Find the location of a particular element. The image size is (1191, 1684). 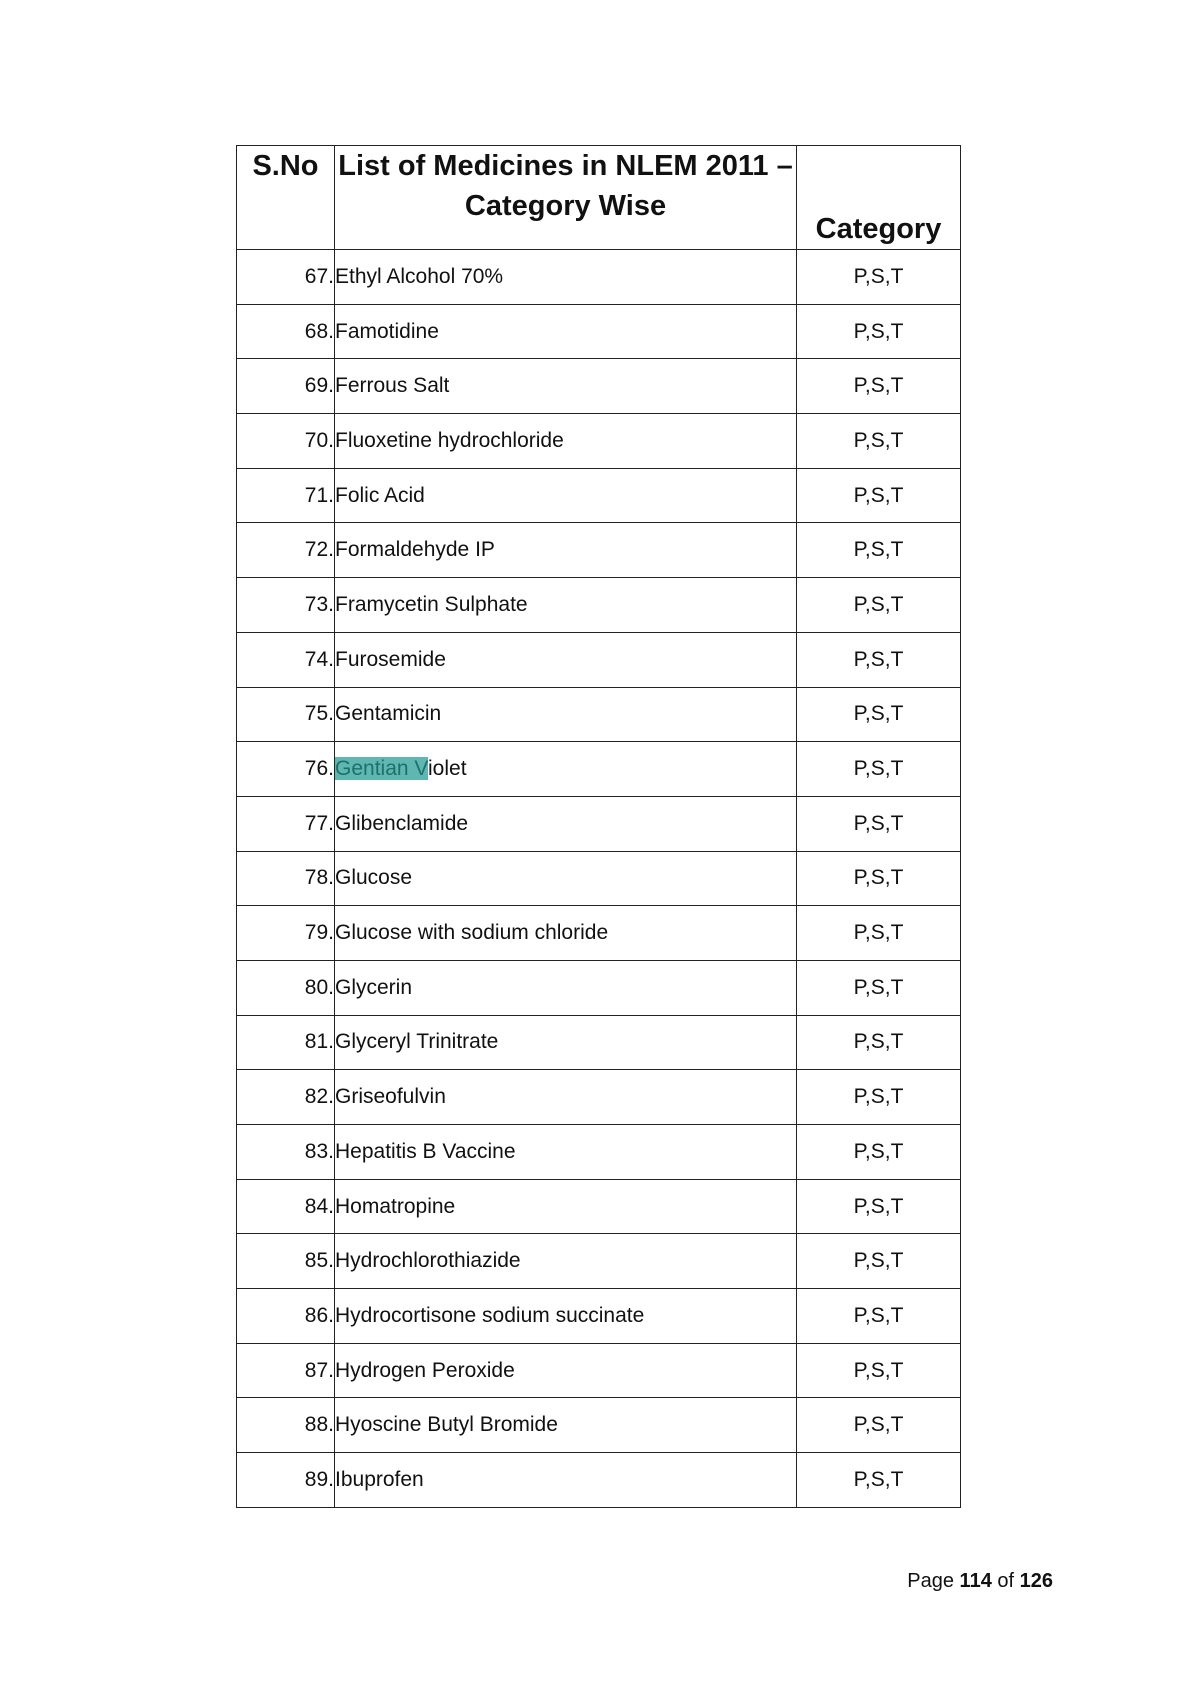

row-medicine: Glucose is located at coordinates (565, 878).